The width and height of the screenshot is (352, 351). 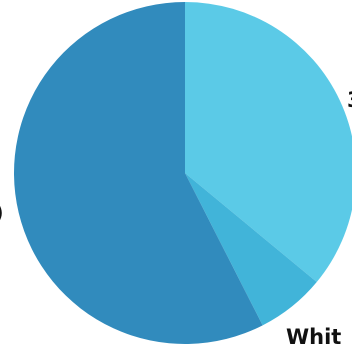 What do you see at coordinates (2, 213) in the screenshot?
I see `slice-label-left: )` at bounding box center [2, 213].